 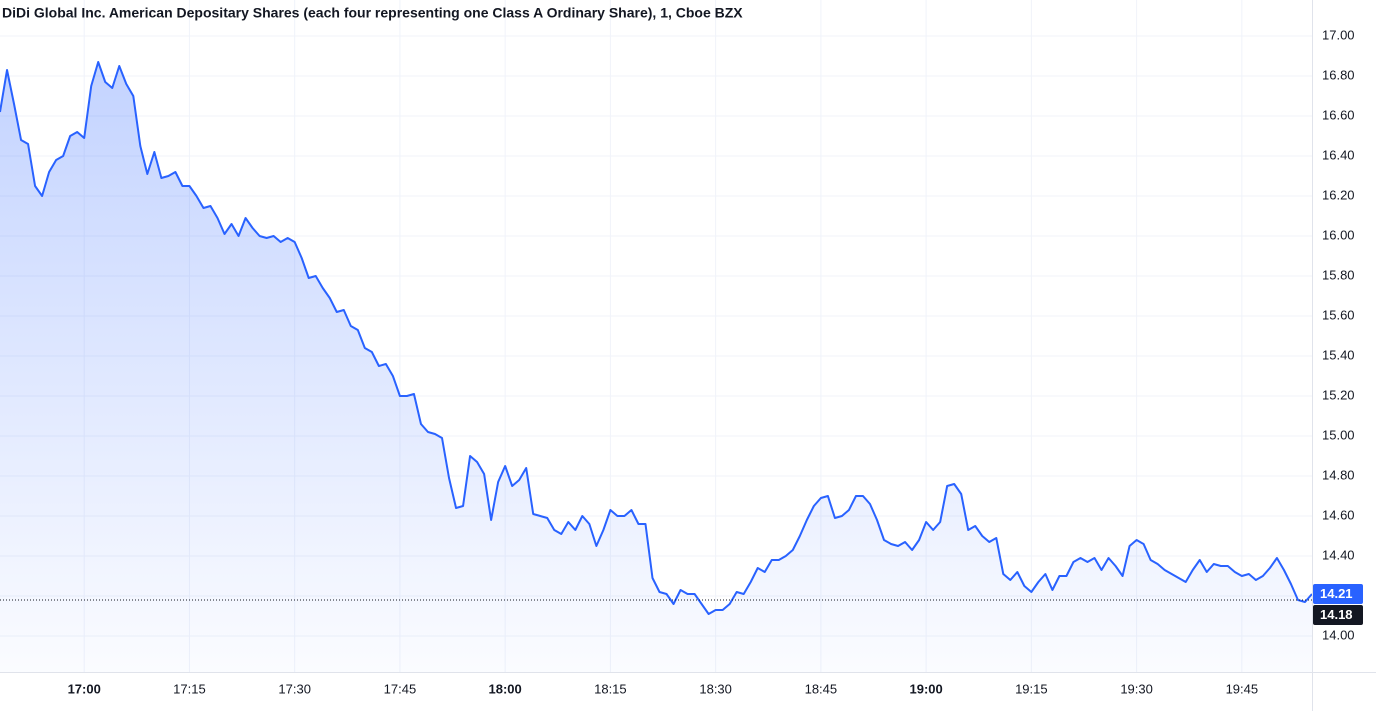 I want to click on y-tick-label: 14.80, so click(x=1338, y=474).